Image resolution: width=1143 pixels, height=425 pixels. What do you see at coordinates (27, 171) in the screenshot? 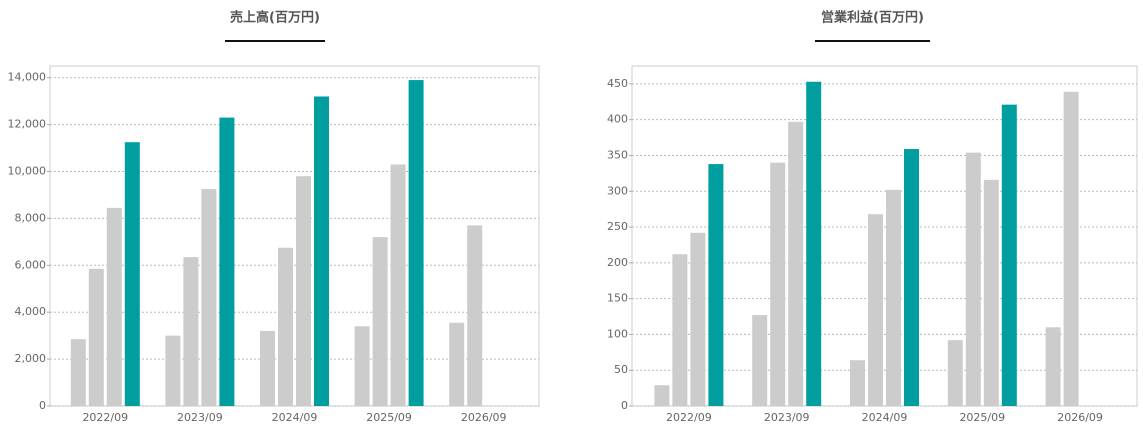
I see `y-tick-label: 10,000` at bounding box center [27, 171].